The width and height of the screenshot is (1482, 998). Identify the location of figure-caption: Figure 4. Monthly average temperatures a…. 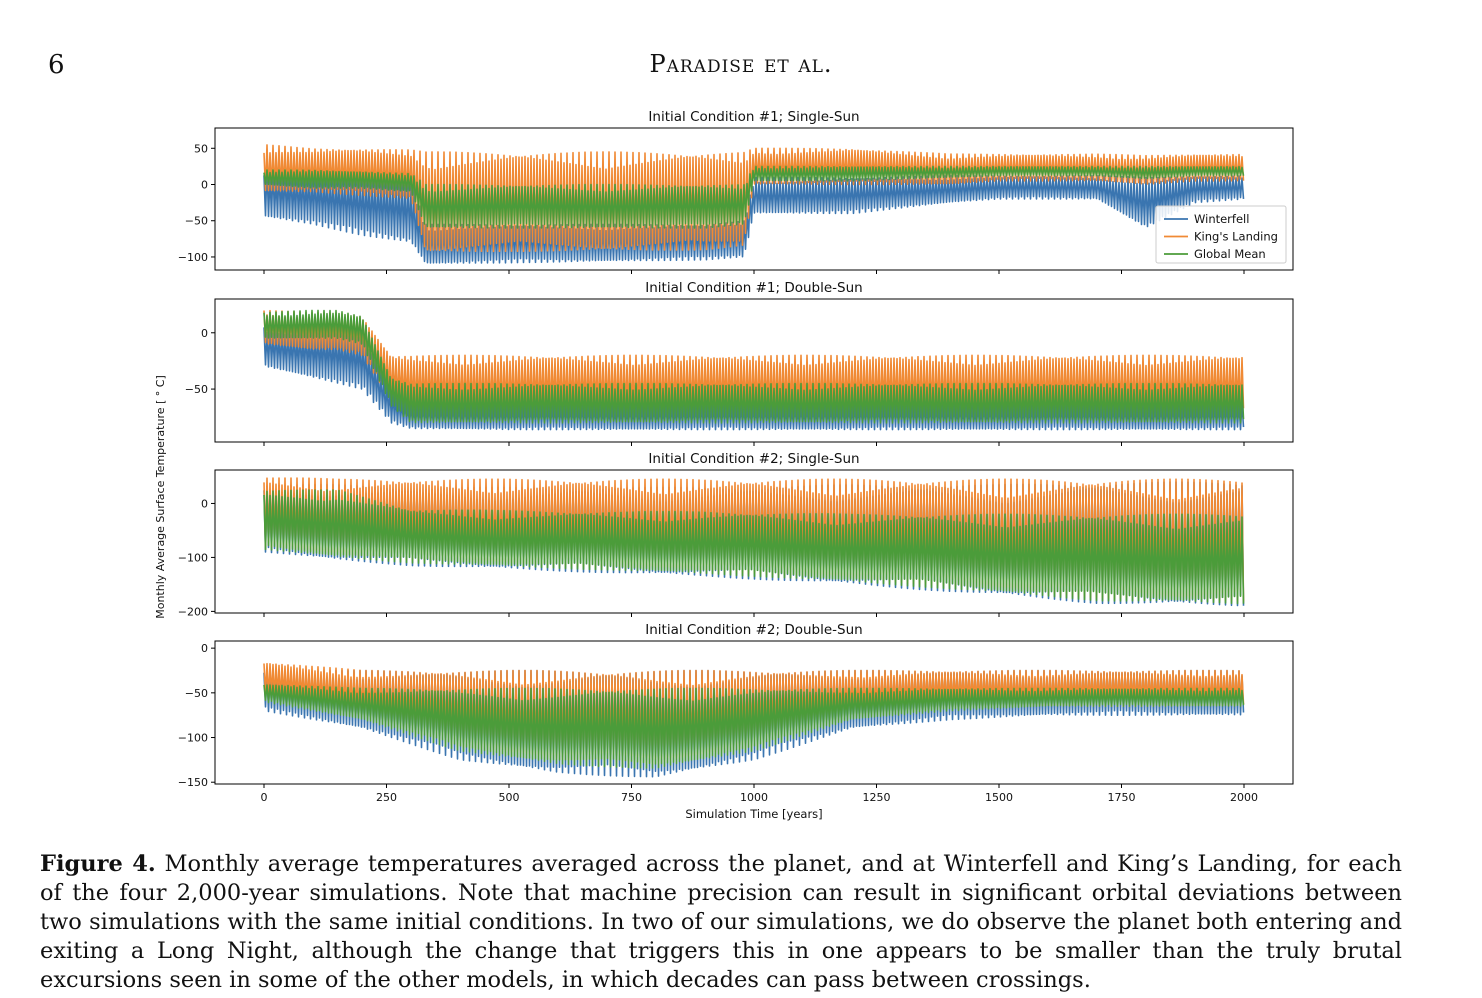
(721, 922).